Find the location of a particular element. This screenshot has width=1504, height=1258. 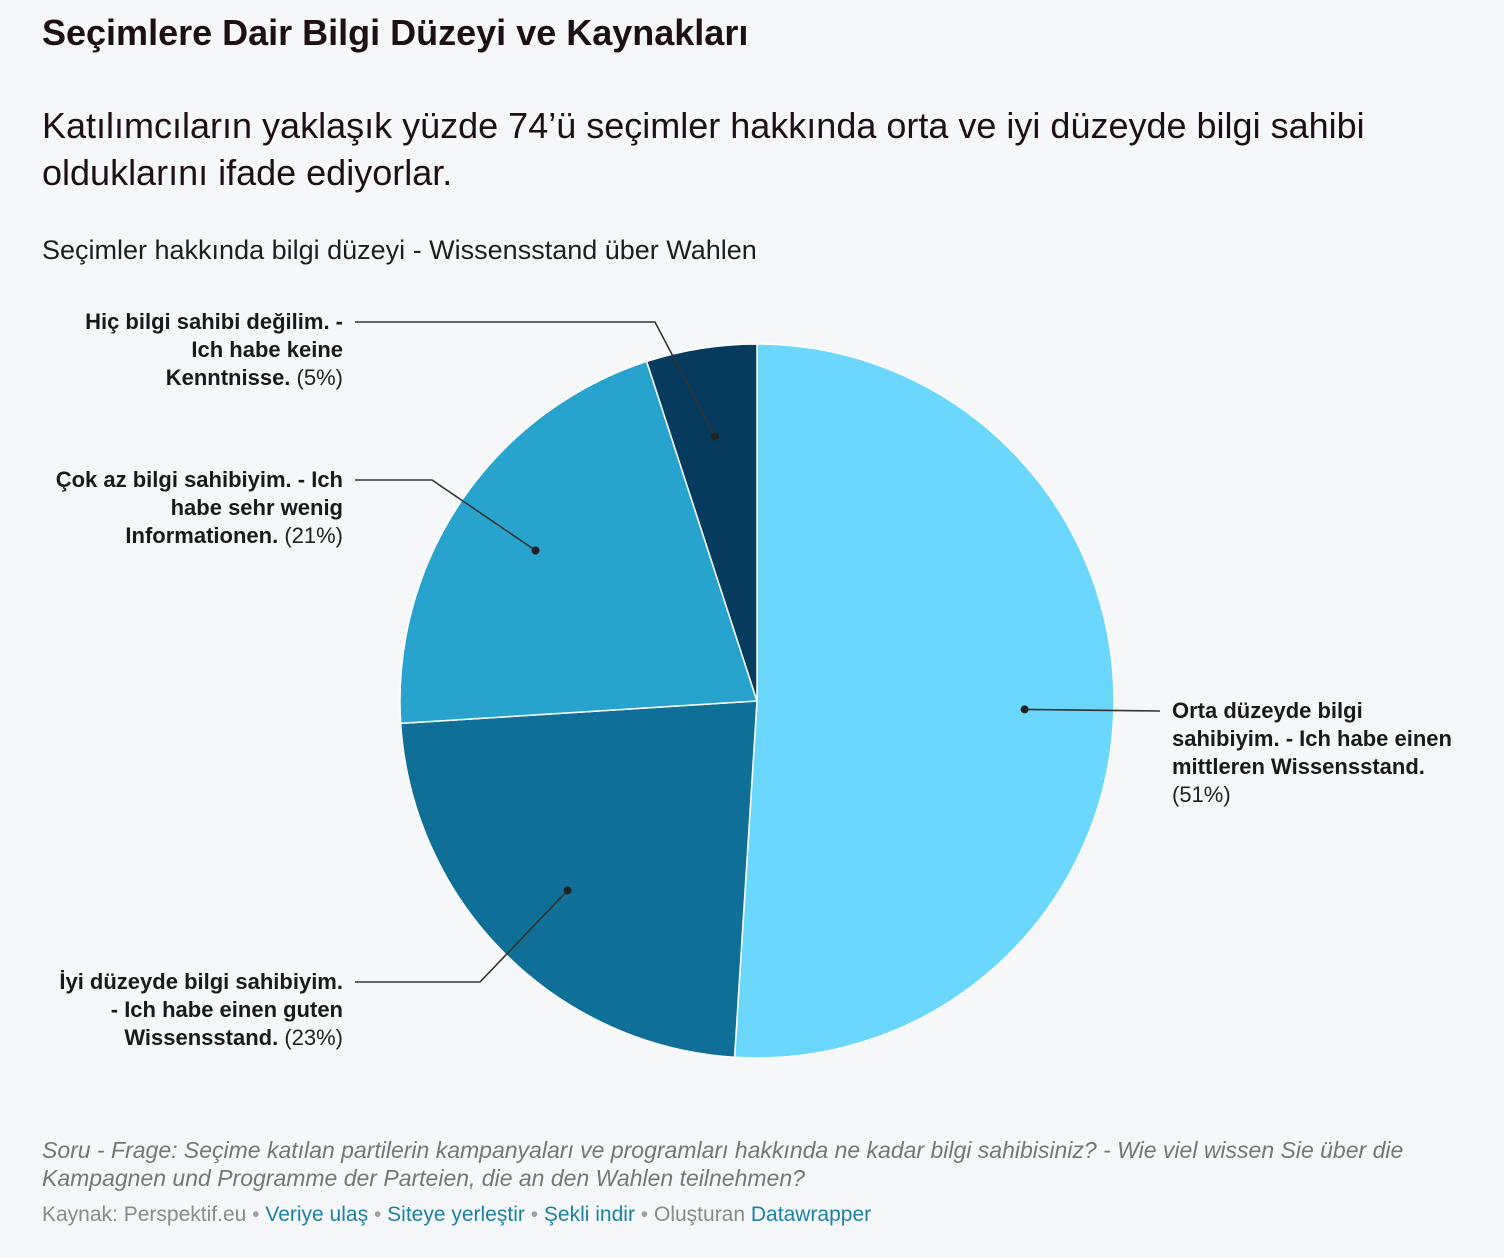

download-image-link: Şekli indir is located at coordinates (589, 1214).